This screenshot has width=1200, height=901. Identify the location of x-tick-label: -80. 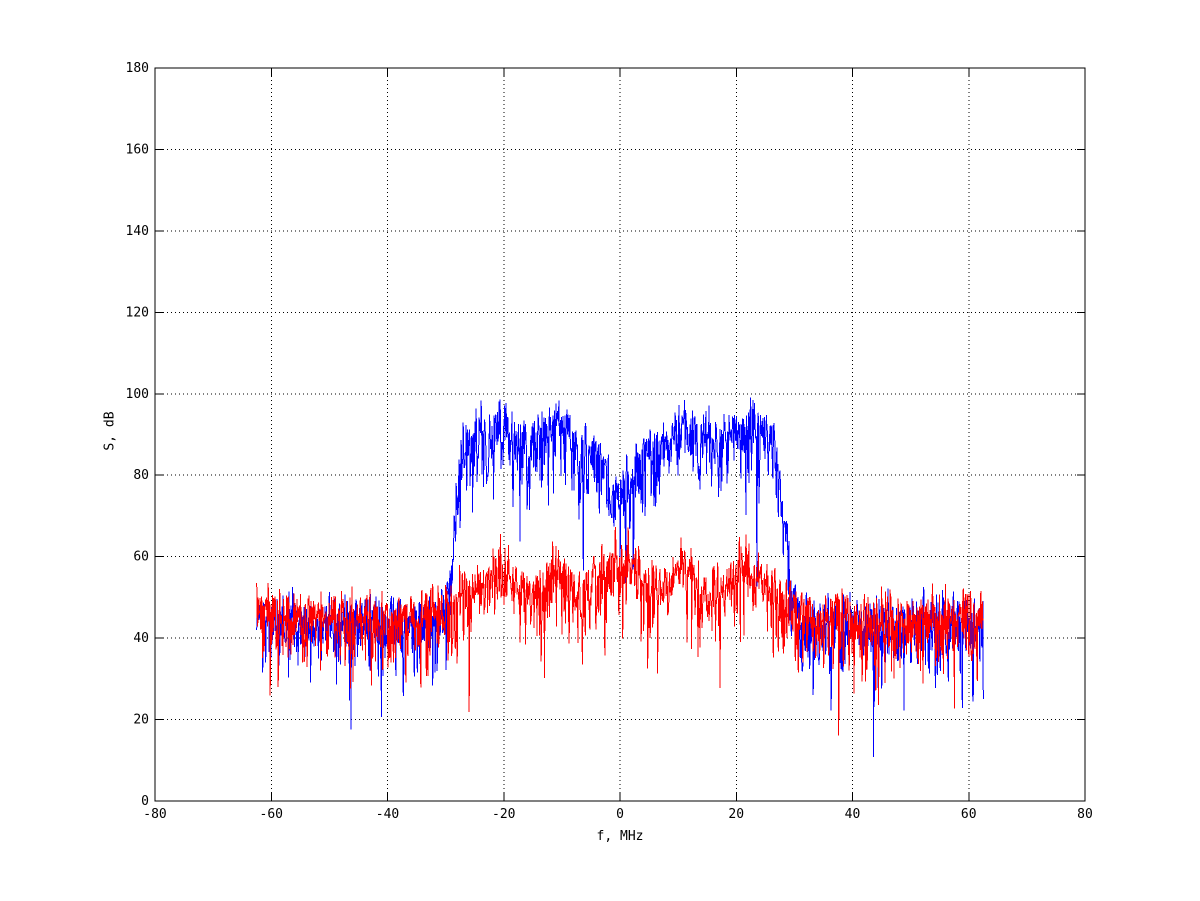
(154, 814).